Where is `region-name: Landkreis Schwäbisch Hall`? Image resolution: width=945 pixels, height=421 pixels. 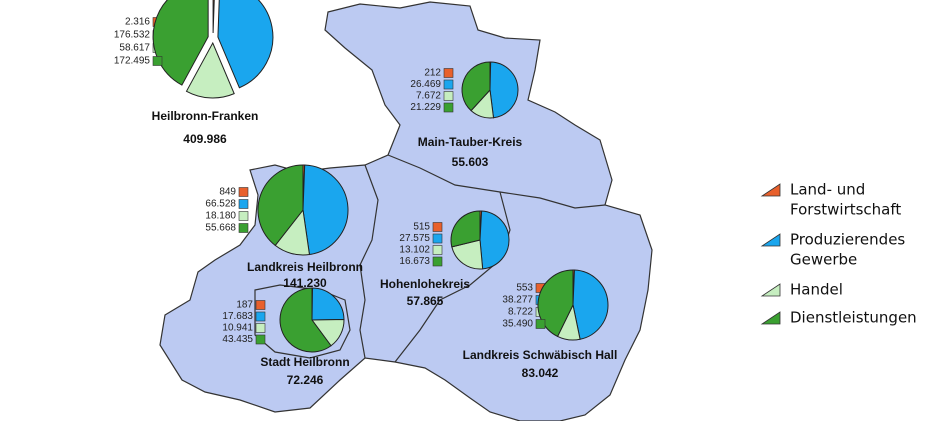
region-name: Landkreis Schwäbisch Hall is located at coordinates (540, 355).